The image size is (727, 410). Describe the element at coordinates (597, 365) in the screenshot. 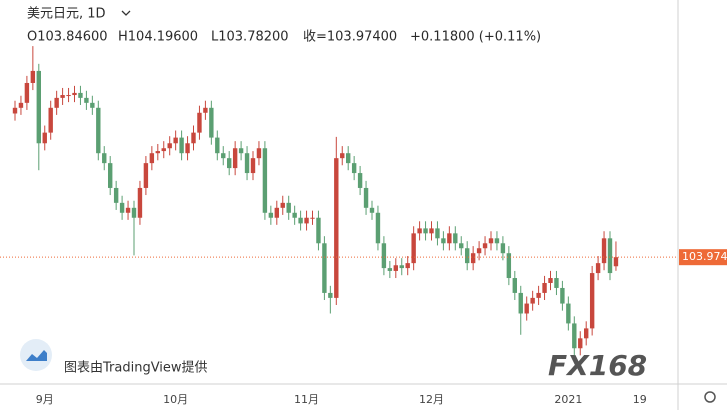

I see `fx168-logo: FX168` at that location.